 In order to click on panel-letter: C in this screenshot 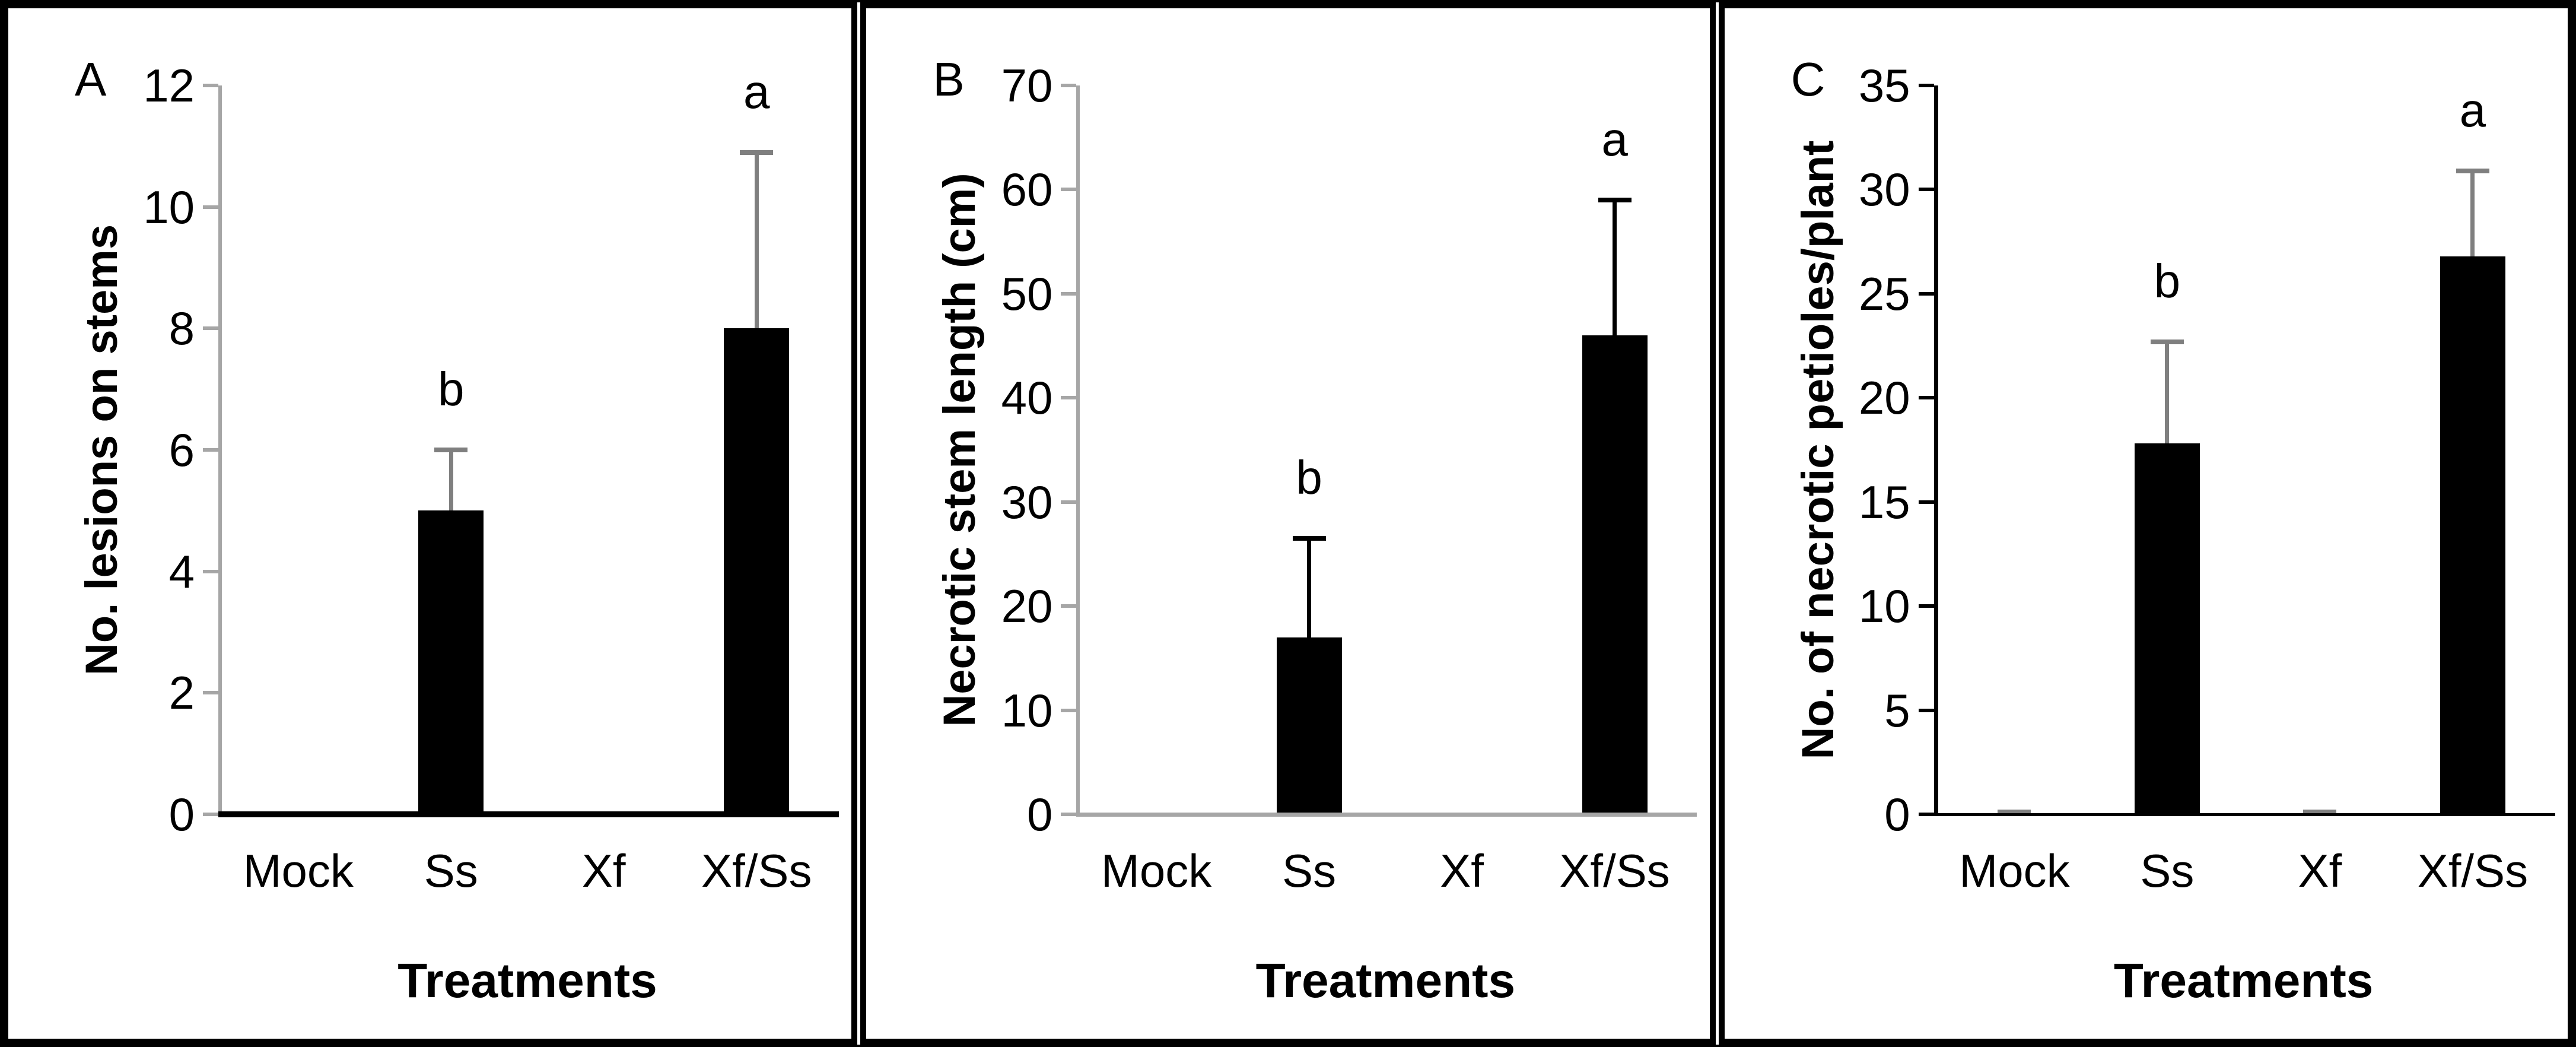, I will do `click(1808, 79)`.